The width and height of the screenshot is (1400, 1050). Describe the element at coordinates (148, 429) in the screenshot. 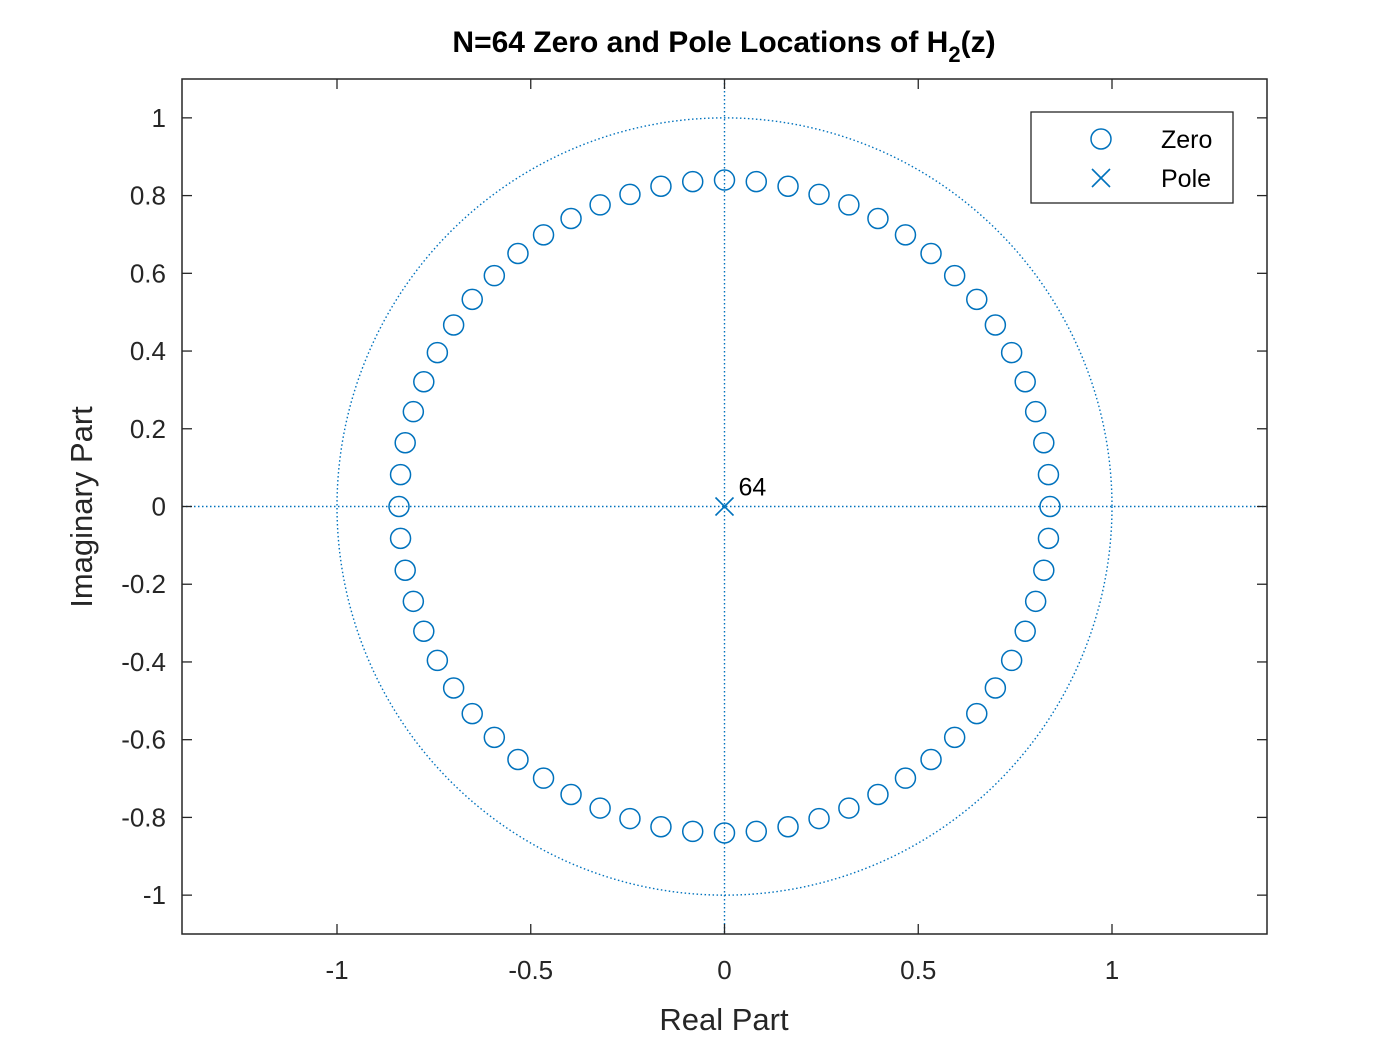

I see `y-tick-label: 0.2` at that location.